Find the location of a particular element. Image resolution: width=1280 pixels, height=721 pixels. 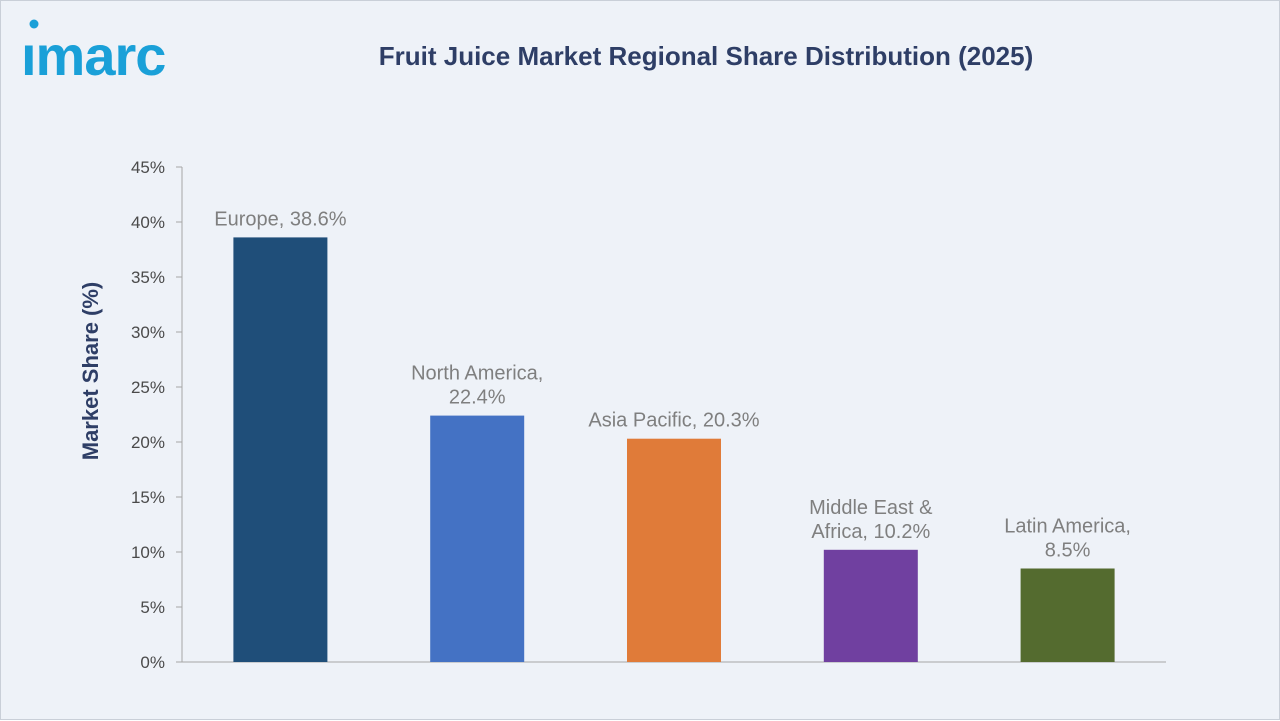

data-label: Middle East & is located at coordinates (871, 508).